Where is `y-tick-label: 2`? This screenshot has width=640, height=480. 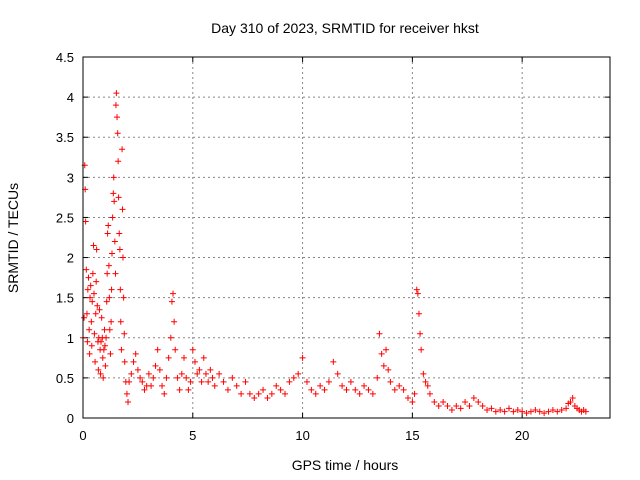 y-tick-label: 2 is located at coordinates (70, 258).